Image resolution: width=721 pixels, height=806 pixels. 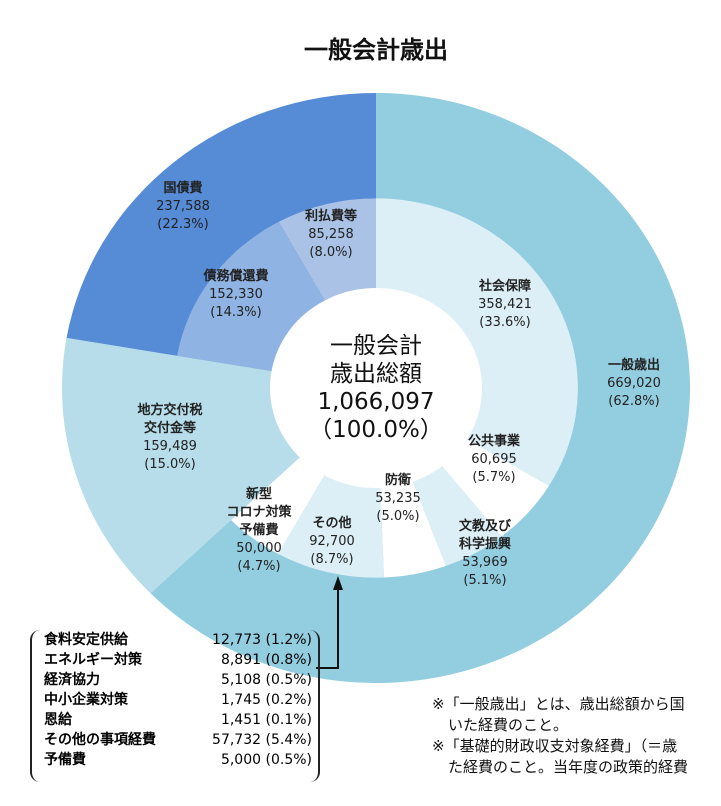 What do you see at coordinates (485, 553) in the screenshot?
I see `label-education-science: 文教及び 科学振興 53,969 (5.1%)` at bounding box center [485, 553].